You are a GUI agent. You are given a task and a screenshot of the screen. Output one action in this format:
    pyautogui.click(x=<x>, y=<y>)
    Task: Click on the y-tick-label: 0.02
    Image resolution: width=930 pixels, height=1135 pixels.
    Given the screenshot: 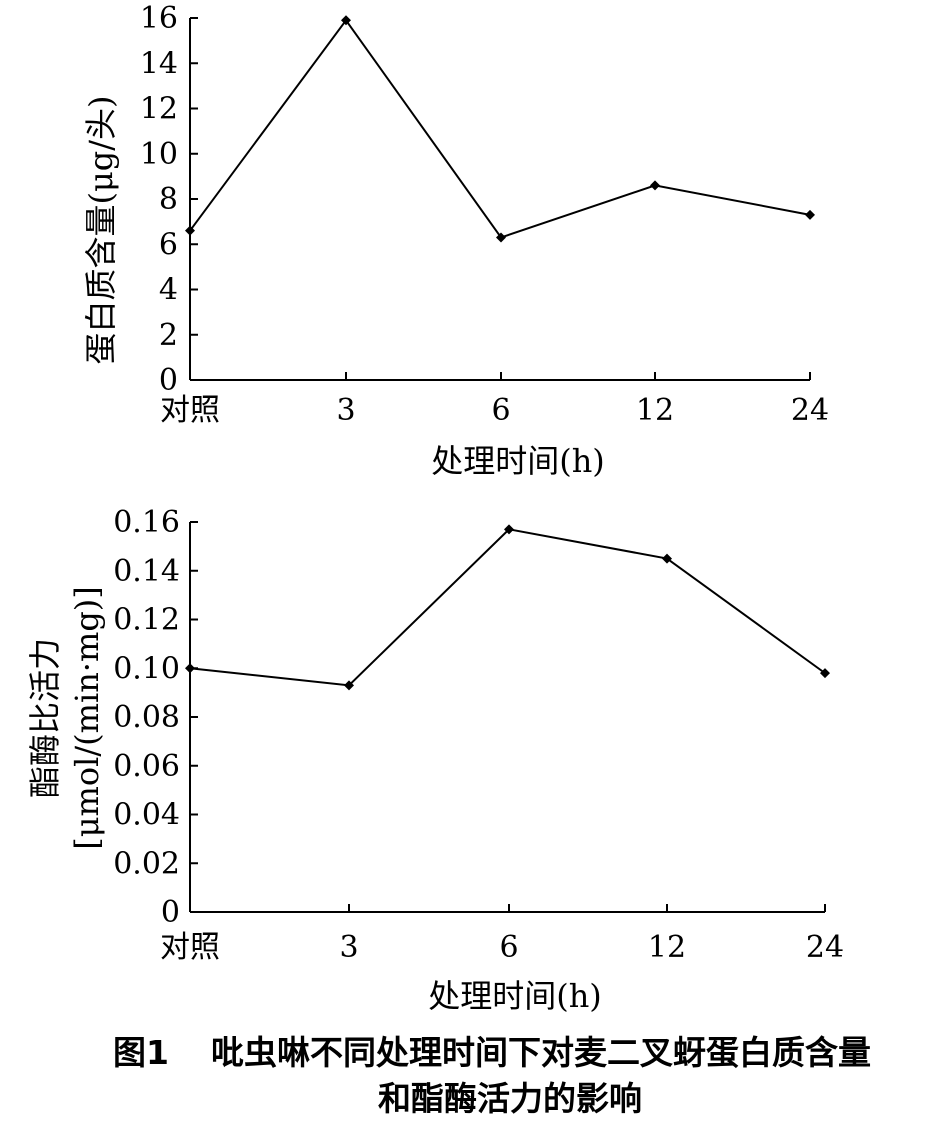 What is the action you would take?
    pyautogui.click(x=146, y=863)
    